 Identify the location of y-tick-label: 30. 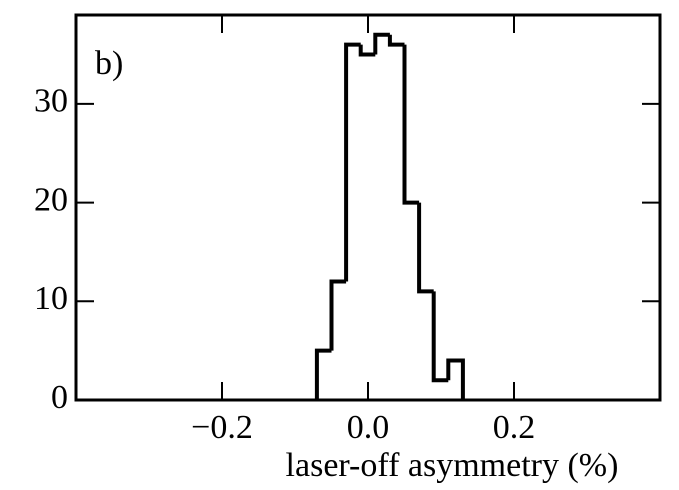
(51, 101).